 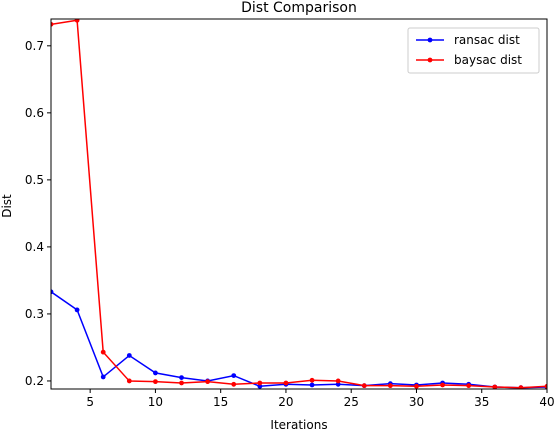 What do you see at coordinates (155, 402) in the screenshot?
I see `x-tick-label: 10` at bounding box center [155, 402].